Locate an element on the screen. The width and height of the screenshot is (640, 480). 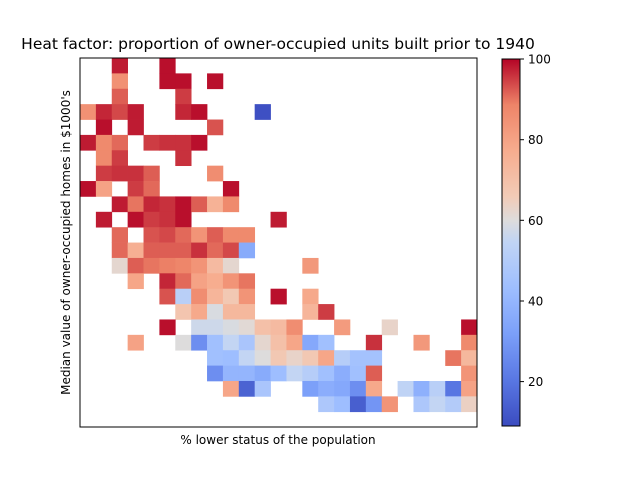
colorbar-tick-label: 100 is located at coordinates (539, 60).